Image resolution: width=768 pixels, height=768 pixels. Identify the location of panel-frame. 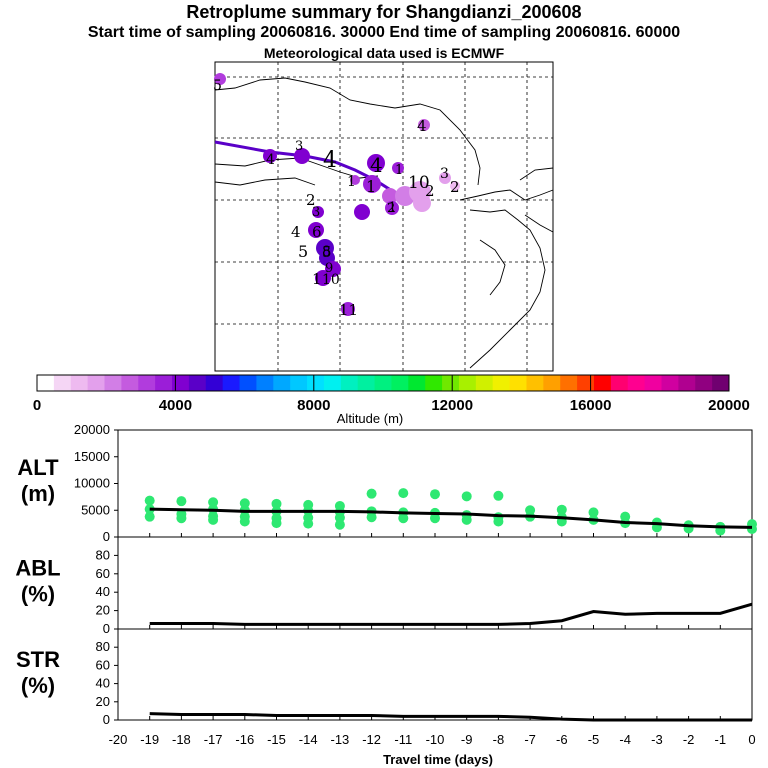
(435, 583).